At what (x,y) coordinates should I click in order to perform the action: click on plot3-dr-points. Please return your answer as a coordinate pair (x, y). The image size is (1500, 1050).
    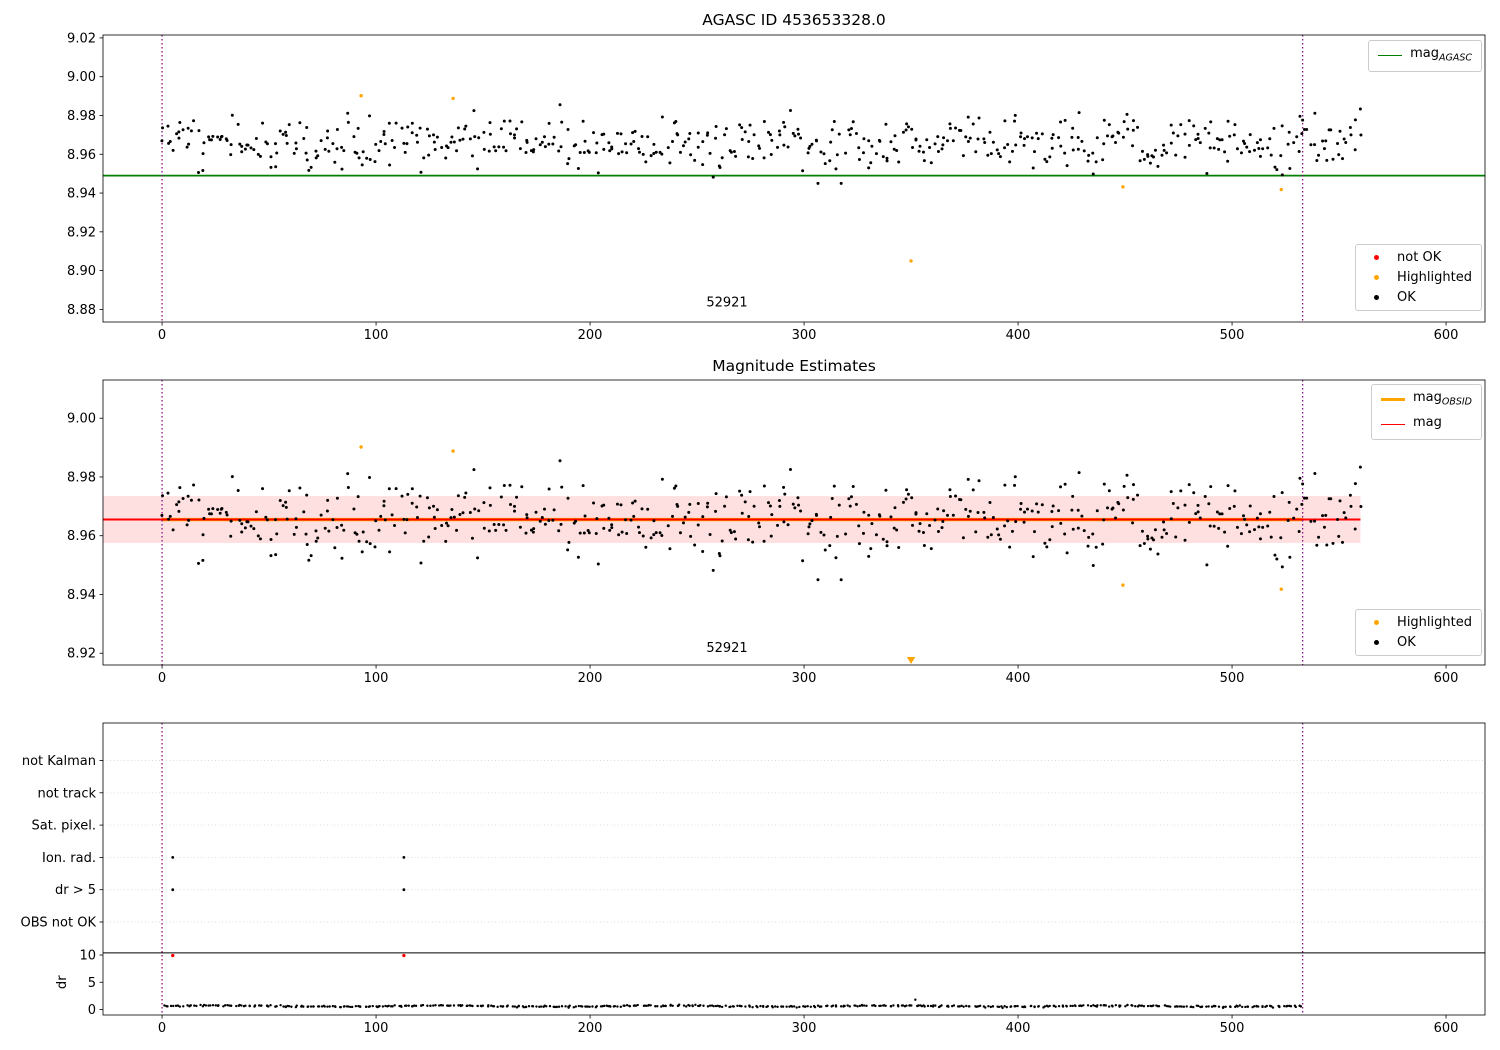
    Looking at the image, I should click on (733, 1004).